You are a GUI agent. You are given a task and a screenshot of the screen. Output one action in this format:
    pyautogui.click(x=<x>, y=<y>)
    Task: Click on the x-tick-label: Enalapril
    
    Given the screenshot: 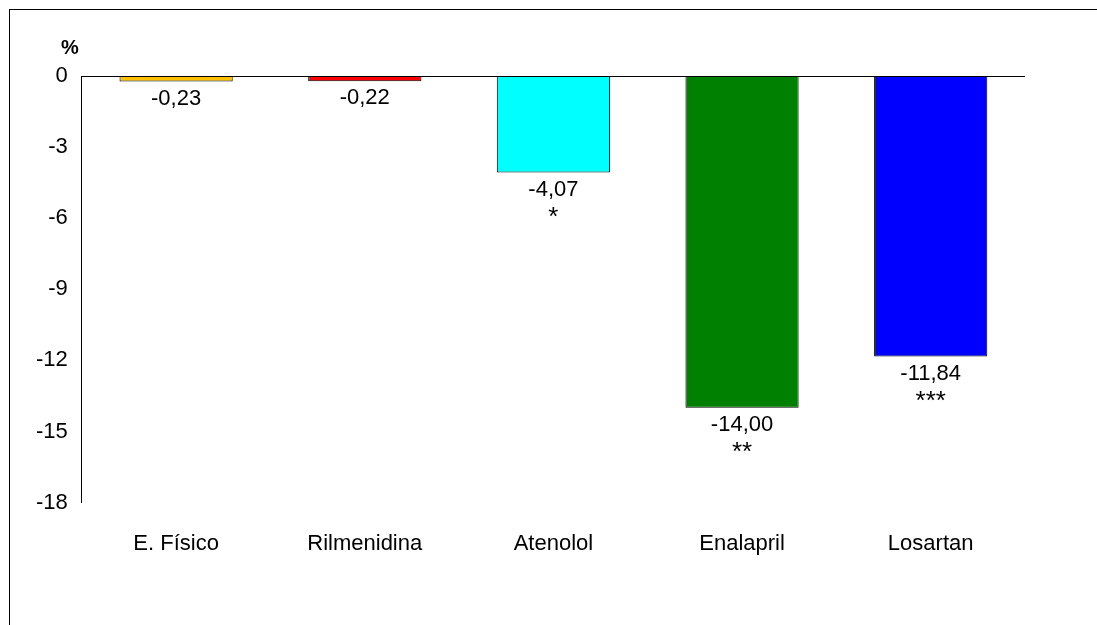 What is the action you would take?
    pyautogui.click(x=742, y=542)
    